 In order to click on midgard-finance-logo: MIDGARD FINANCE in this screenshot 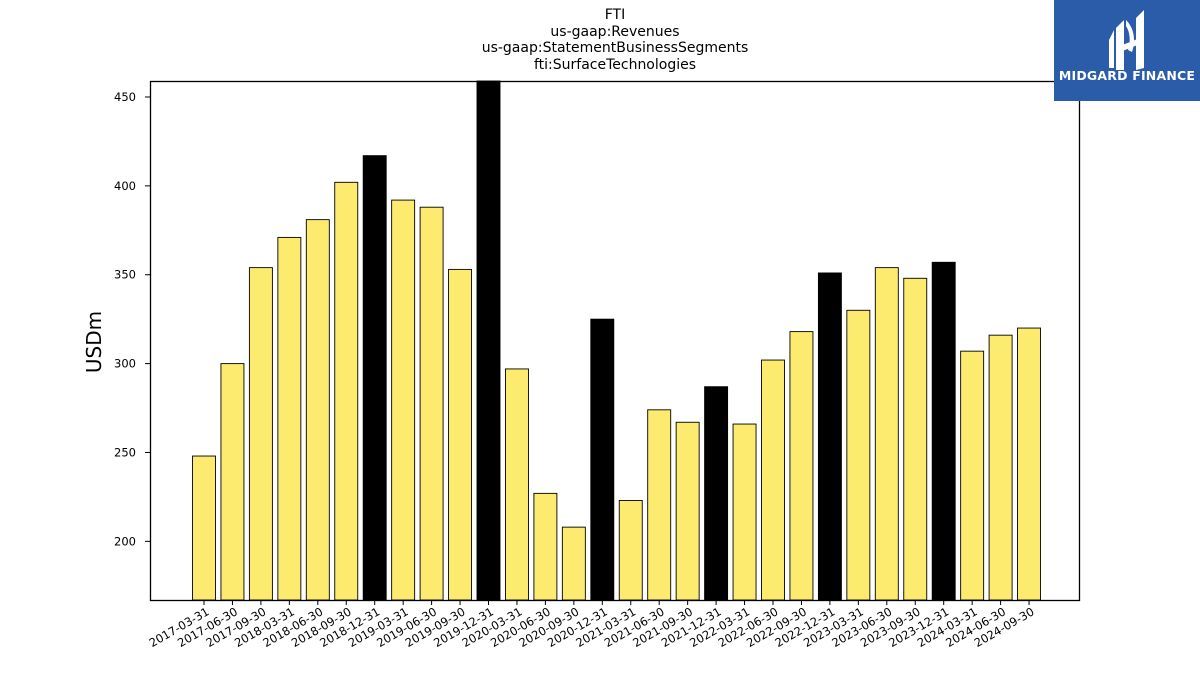, I will do `click(1127, 50)`.